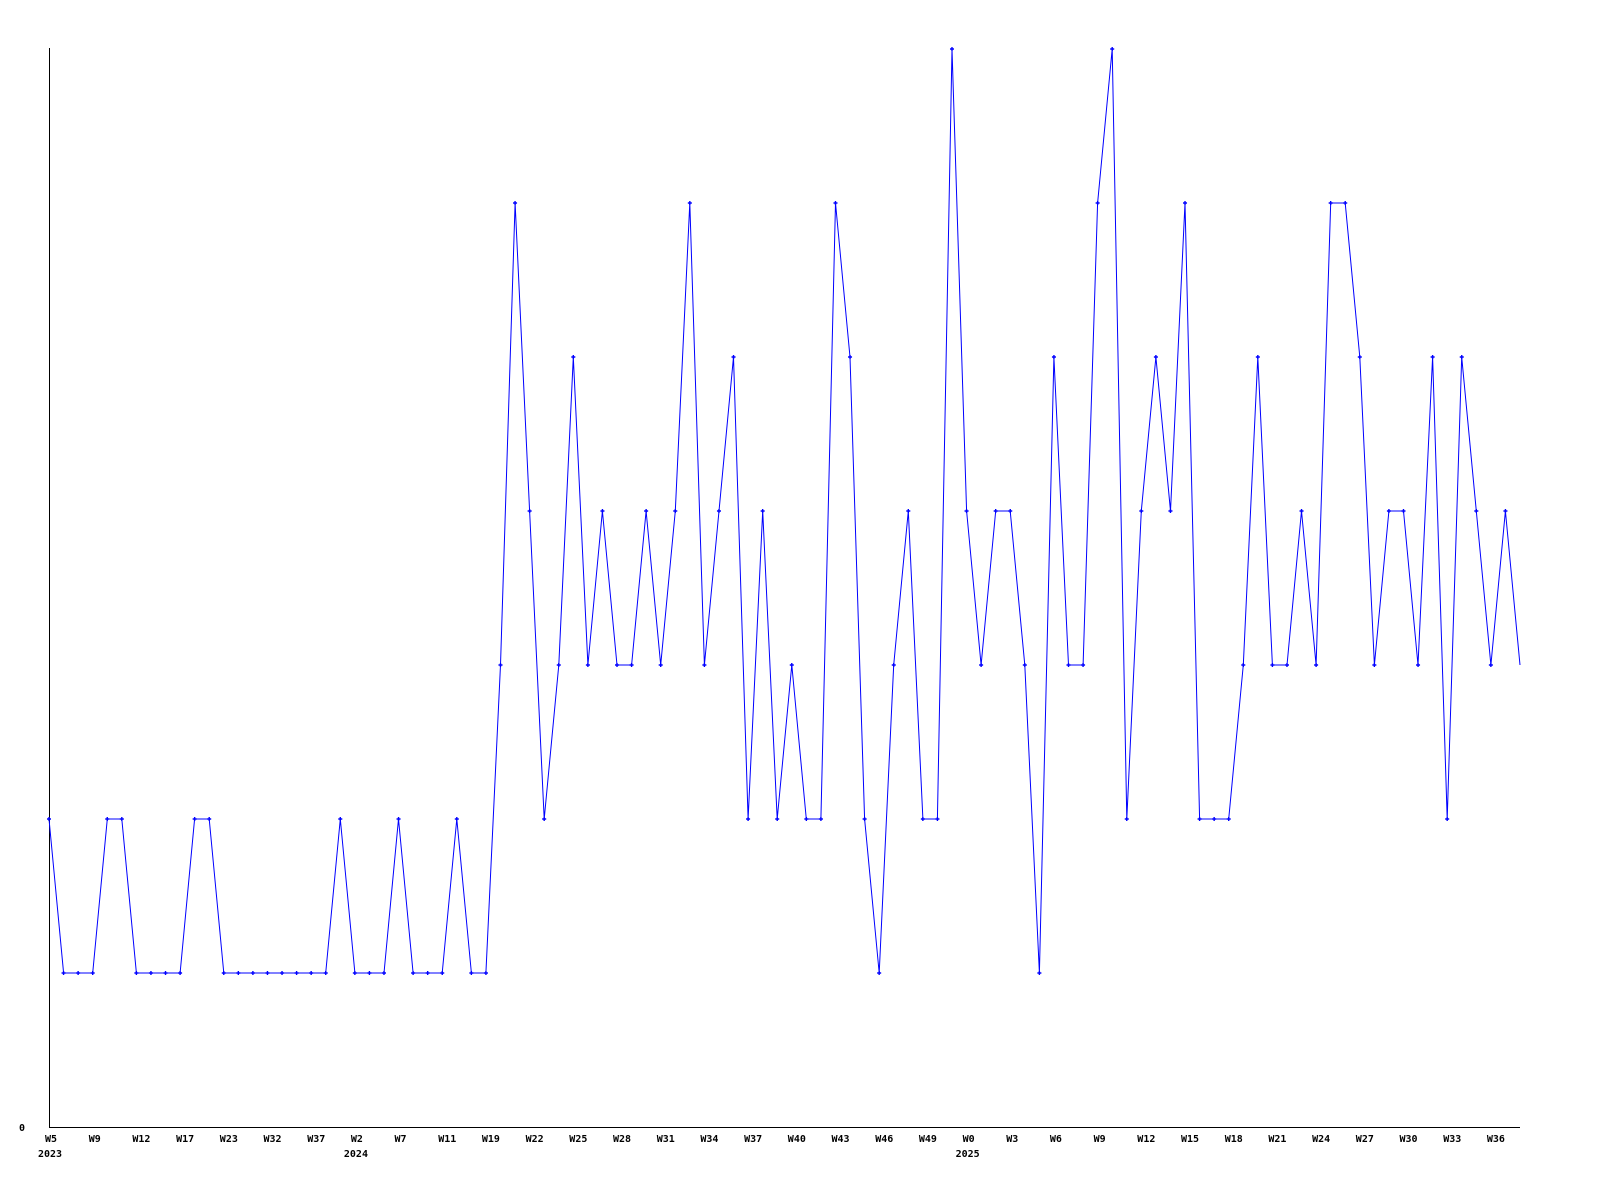 The width and height of the screenshot is (1600, 1200). What do you see at coordinates (622, 1139) in the screenshot?
I see `x-tick-label: W28` at bounding box center [622, 1139].